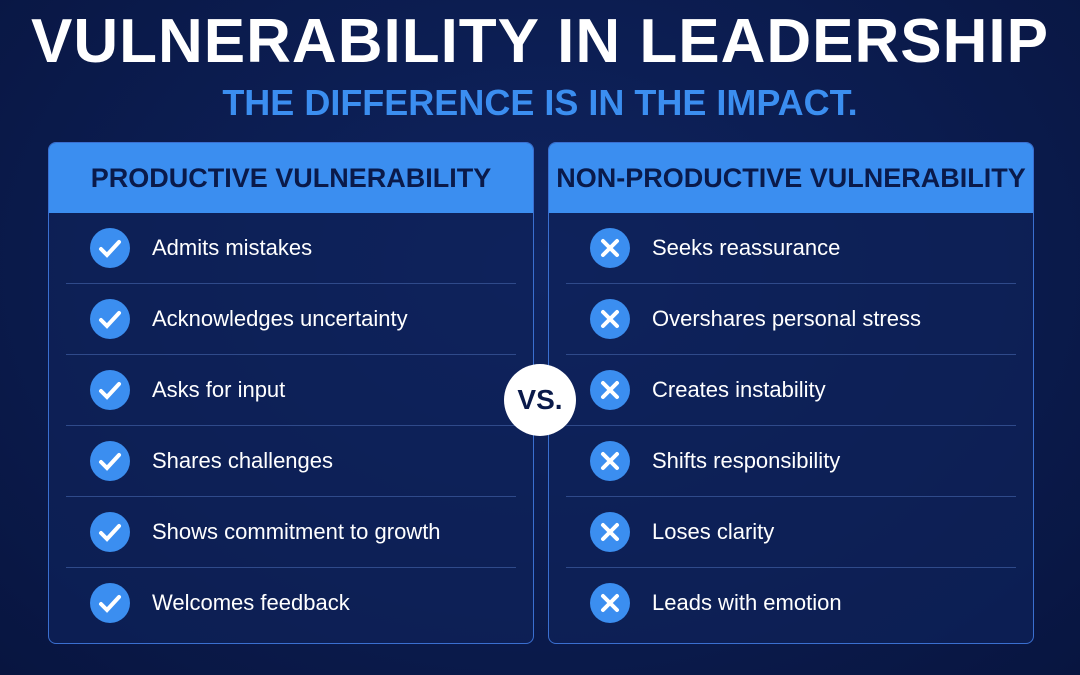  I want to click on title: VULNERABILITY IN LEADERSHIP, so click(540, 41).